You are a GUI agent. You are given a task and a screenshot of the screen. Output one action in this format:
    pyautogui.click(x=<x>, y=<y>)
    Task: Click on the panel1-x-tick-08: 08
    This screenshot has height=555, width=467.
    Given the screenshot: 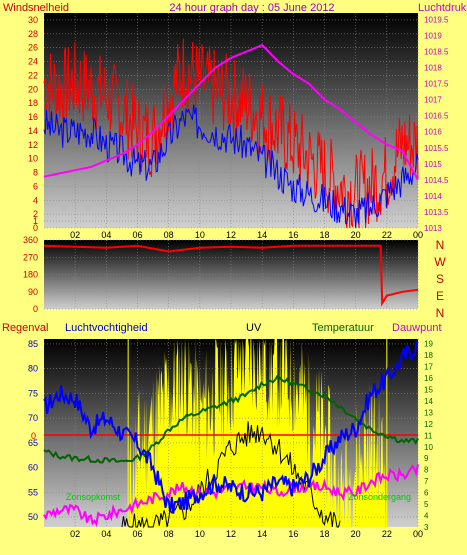 What is the action you would take?
    pyautogui.click(x=169, y=235)
    